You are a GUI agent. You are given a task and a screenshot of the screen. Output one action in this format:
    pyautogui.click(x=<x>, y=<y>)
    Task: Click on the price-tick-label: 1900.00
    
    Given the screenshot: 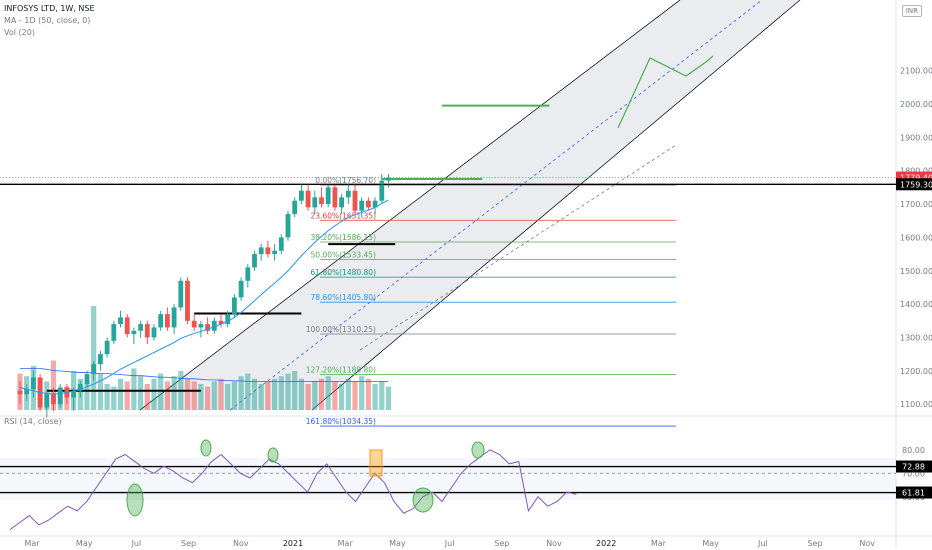 What is the action you would take?
    pyautogui.click(x=916, y=137)
    